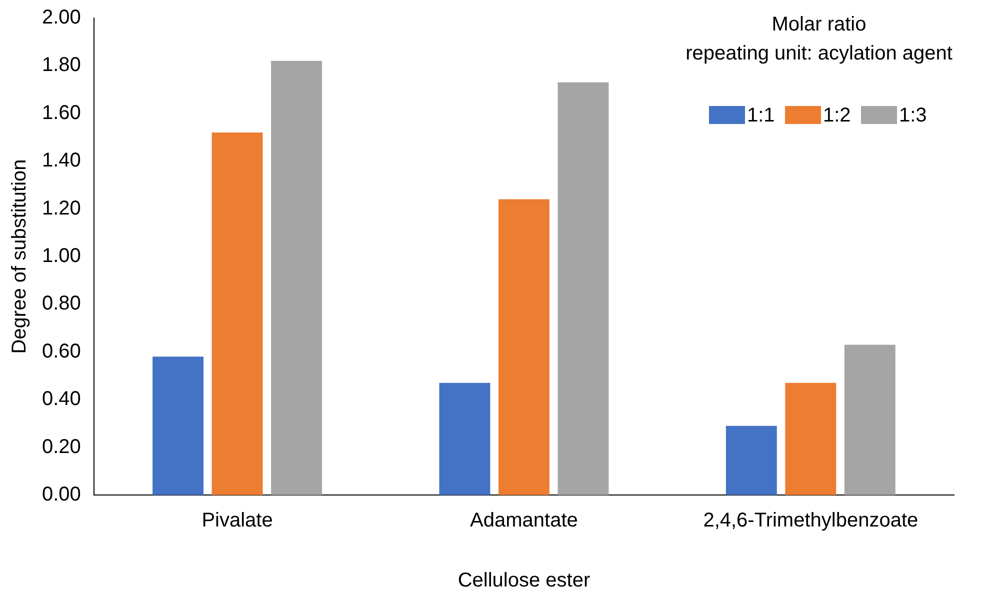  I want to click on y-tick-label: 0.40, so click(61, 399).